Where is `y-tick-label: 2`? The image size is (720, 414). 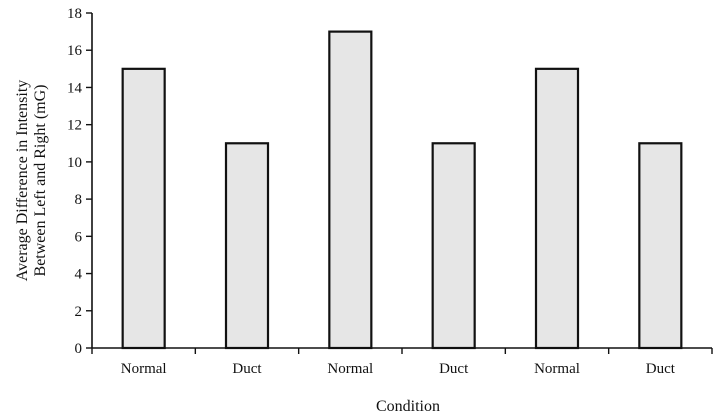 y-tick-label: 2 is located at coordinates (79, 312).